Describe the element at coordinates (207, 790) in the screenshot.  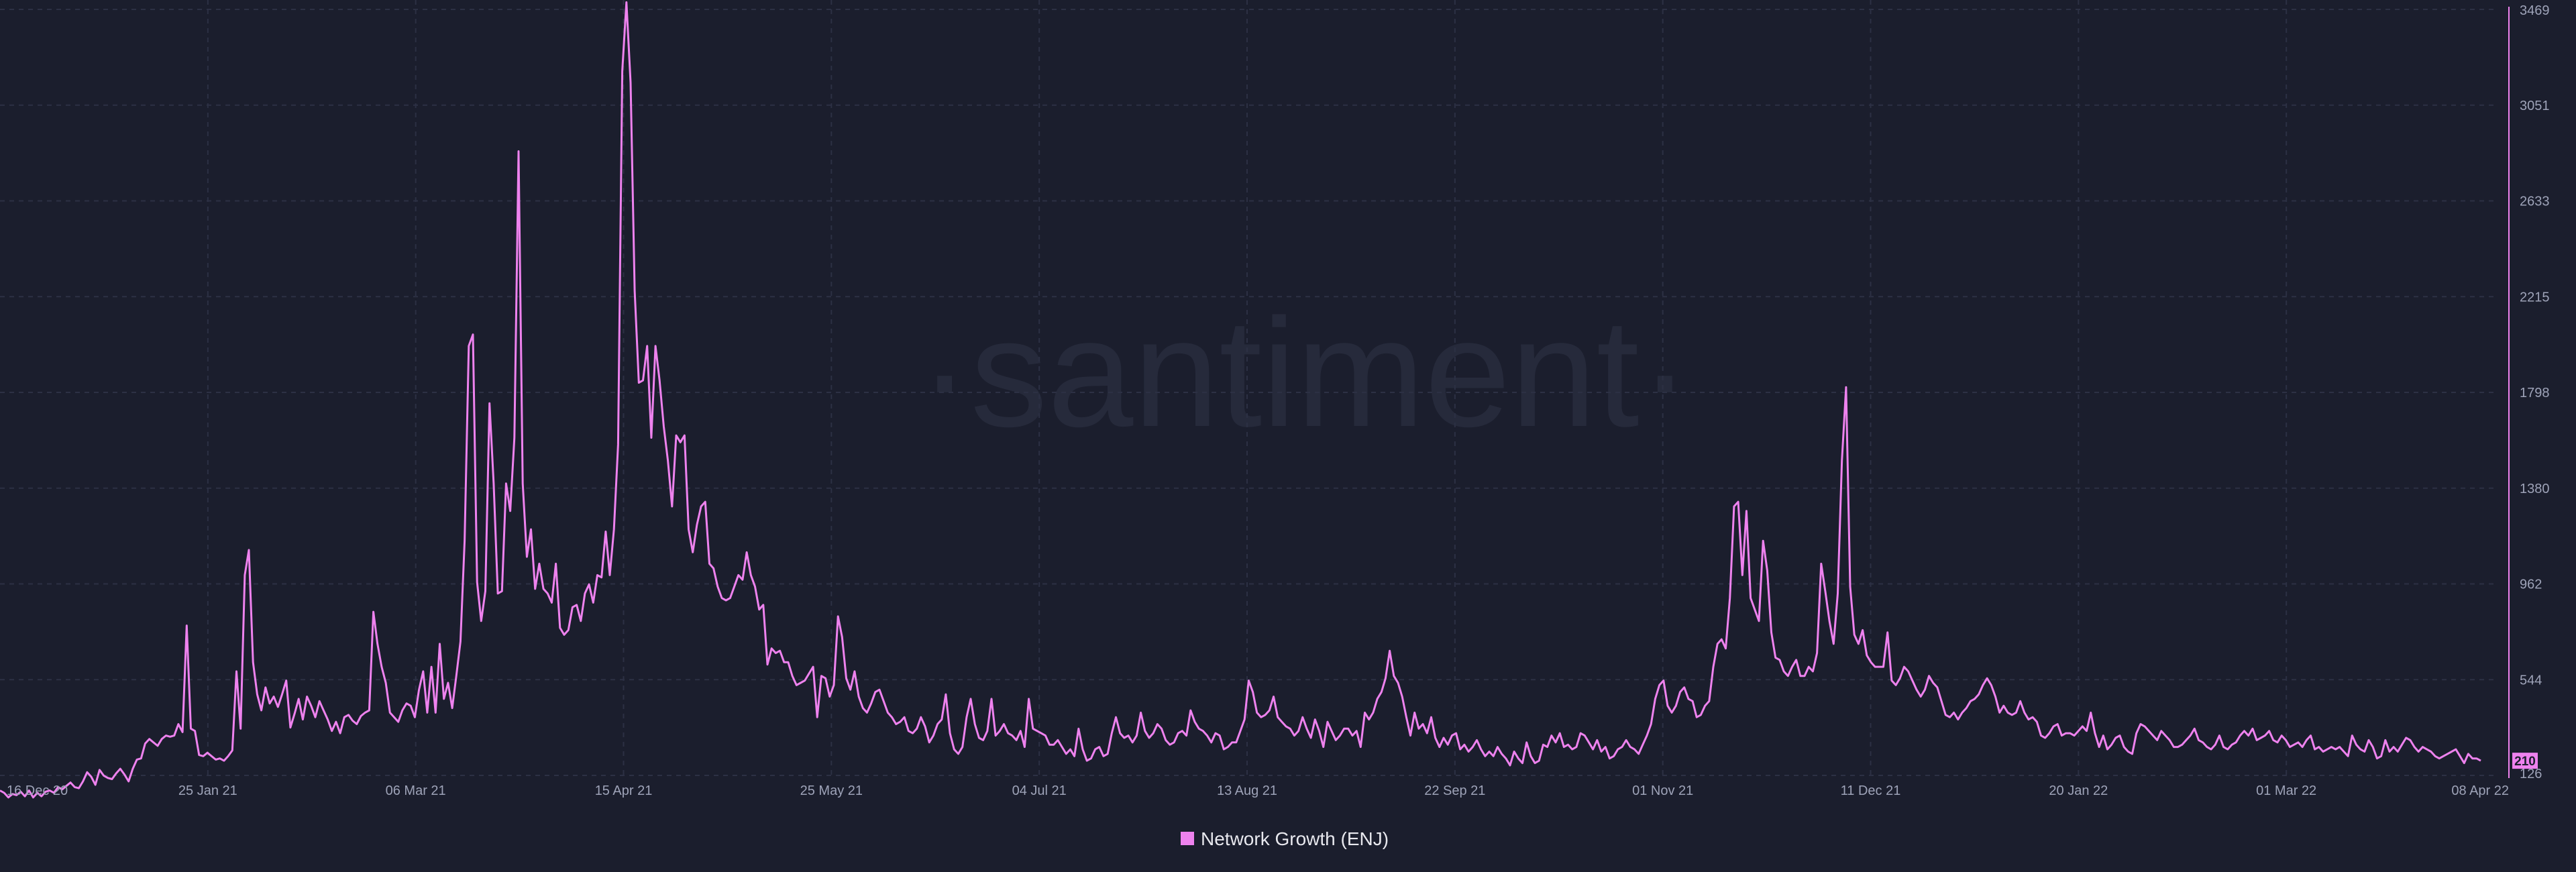
I see `x-tick-label: 25 Jan 21` at that location.